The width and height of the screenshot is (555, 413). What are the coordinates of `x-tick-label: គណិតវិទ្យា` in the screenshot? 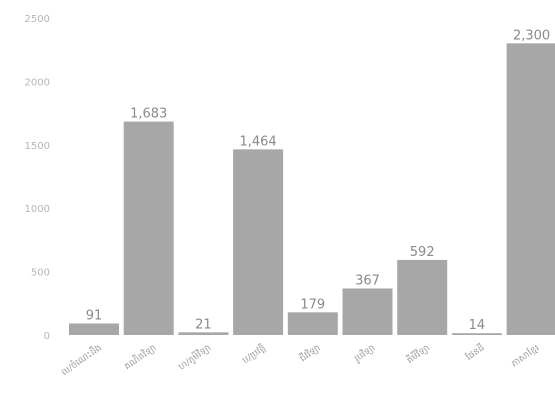 It's located at (140, 357).